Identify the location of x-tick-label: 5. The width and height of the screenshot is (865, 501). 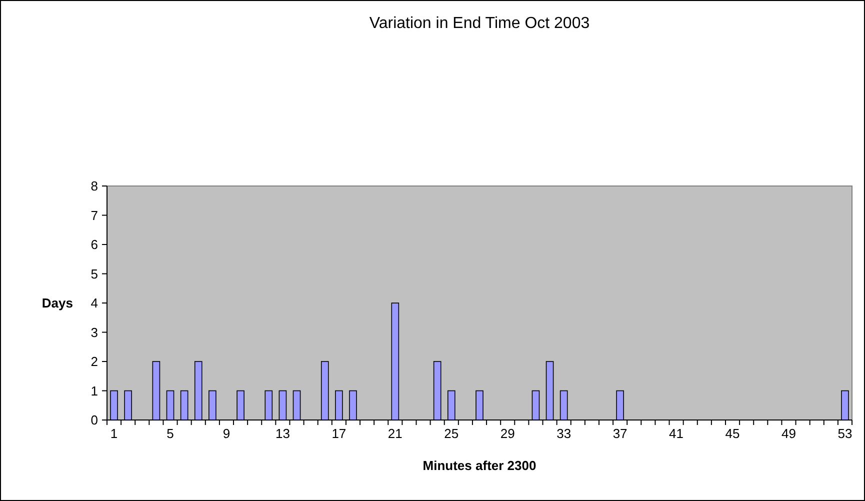
(170, 433).